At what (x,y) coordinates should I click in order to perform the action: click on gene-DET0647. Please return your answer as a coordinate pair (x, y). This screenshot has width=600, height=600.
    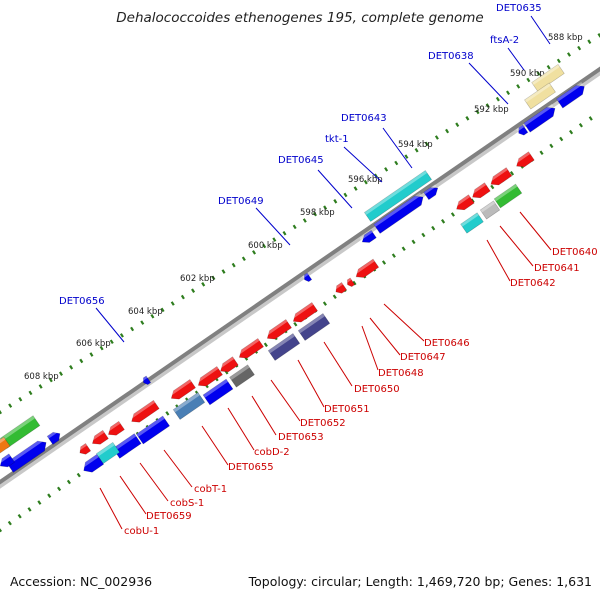
    Looking at the image, I should click on (350, 282).